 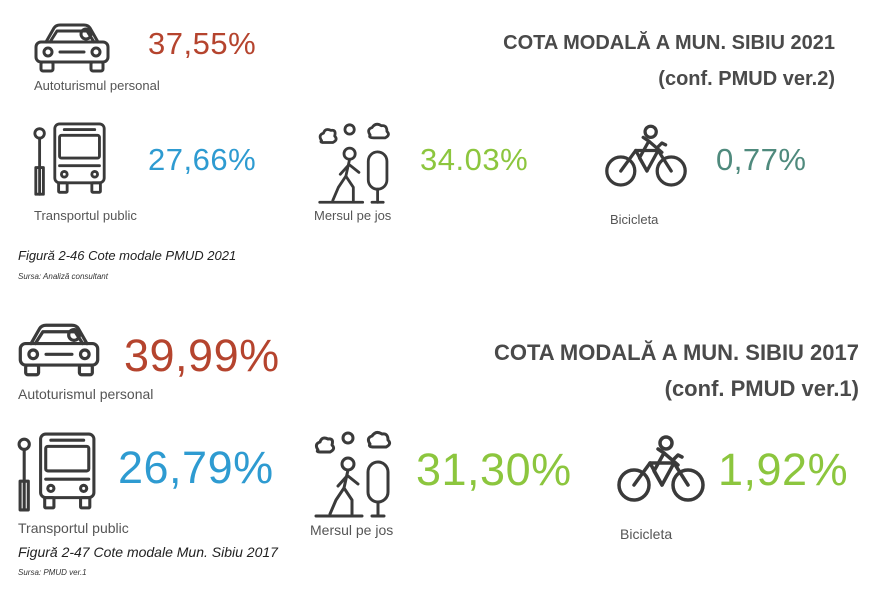 I want to click on figure-source: Sursa: Analiză consultant, so click(x=63, y=276).